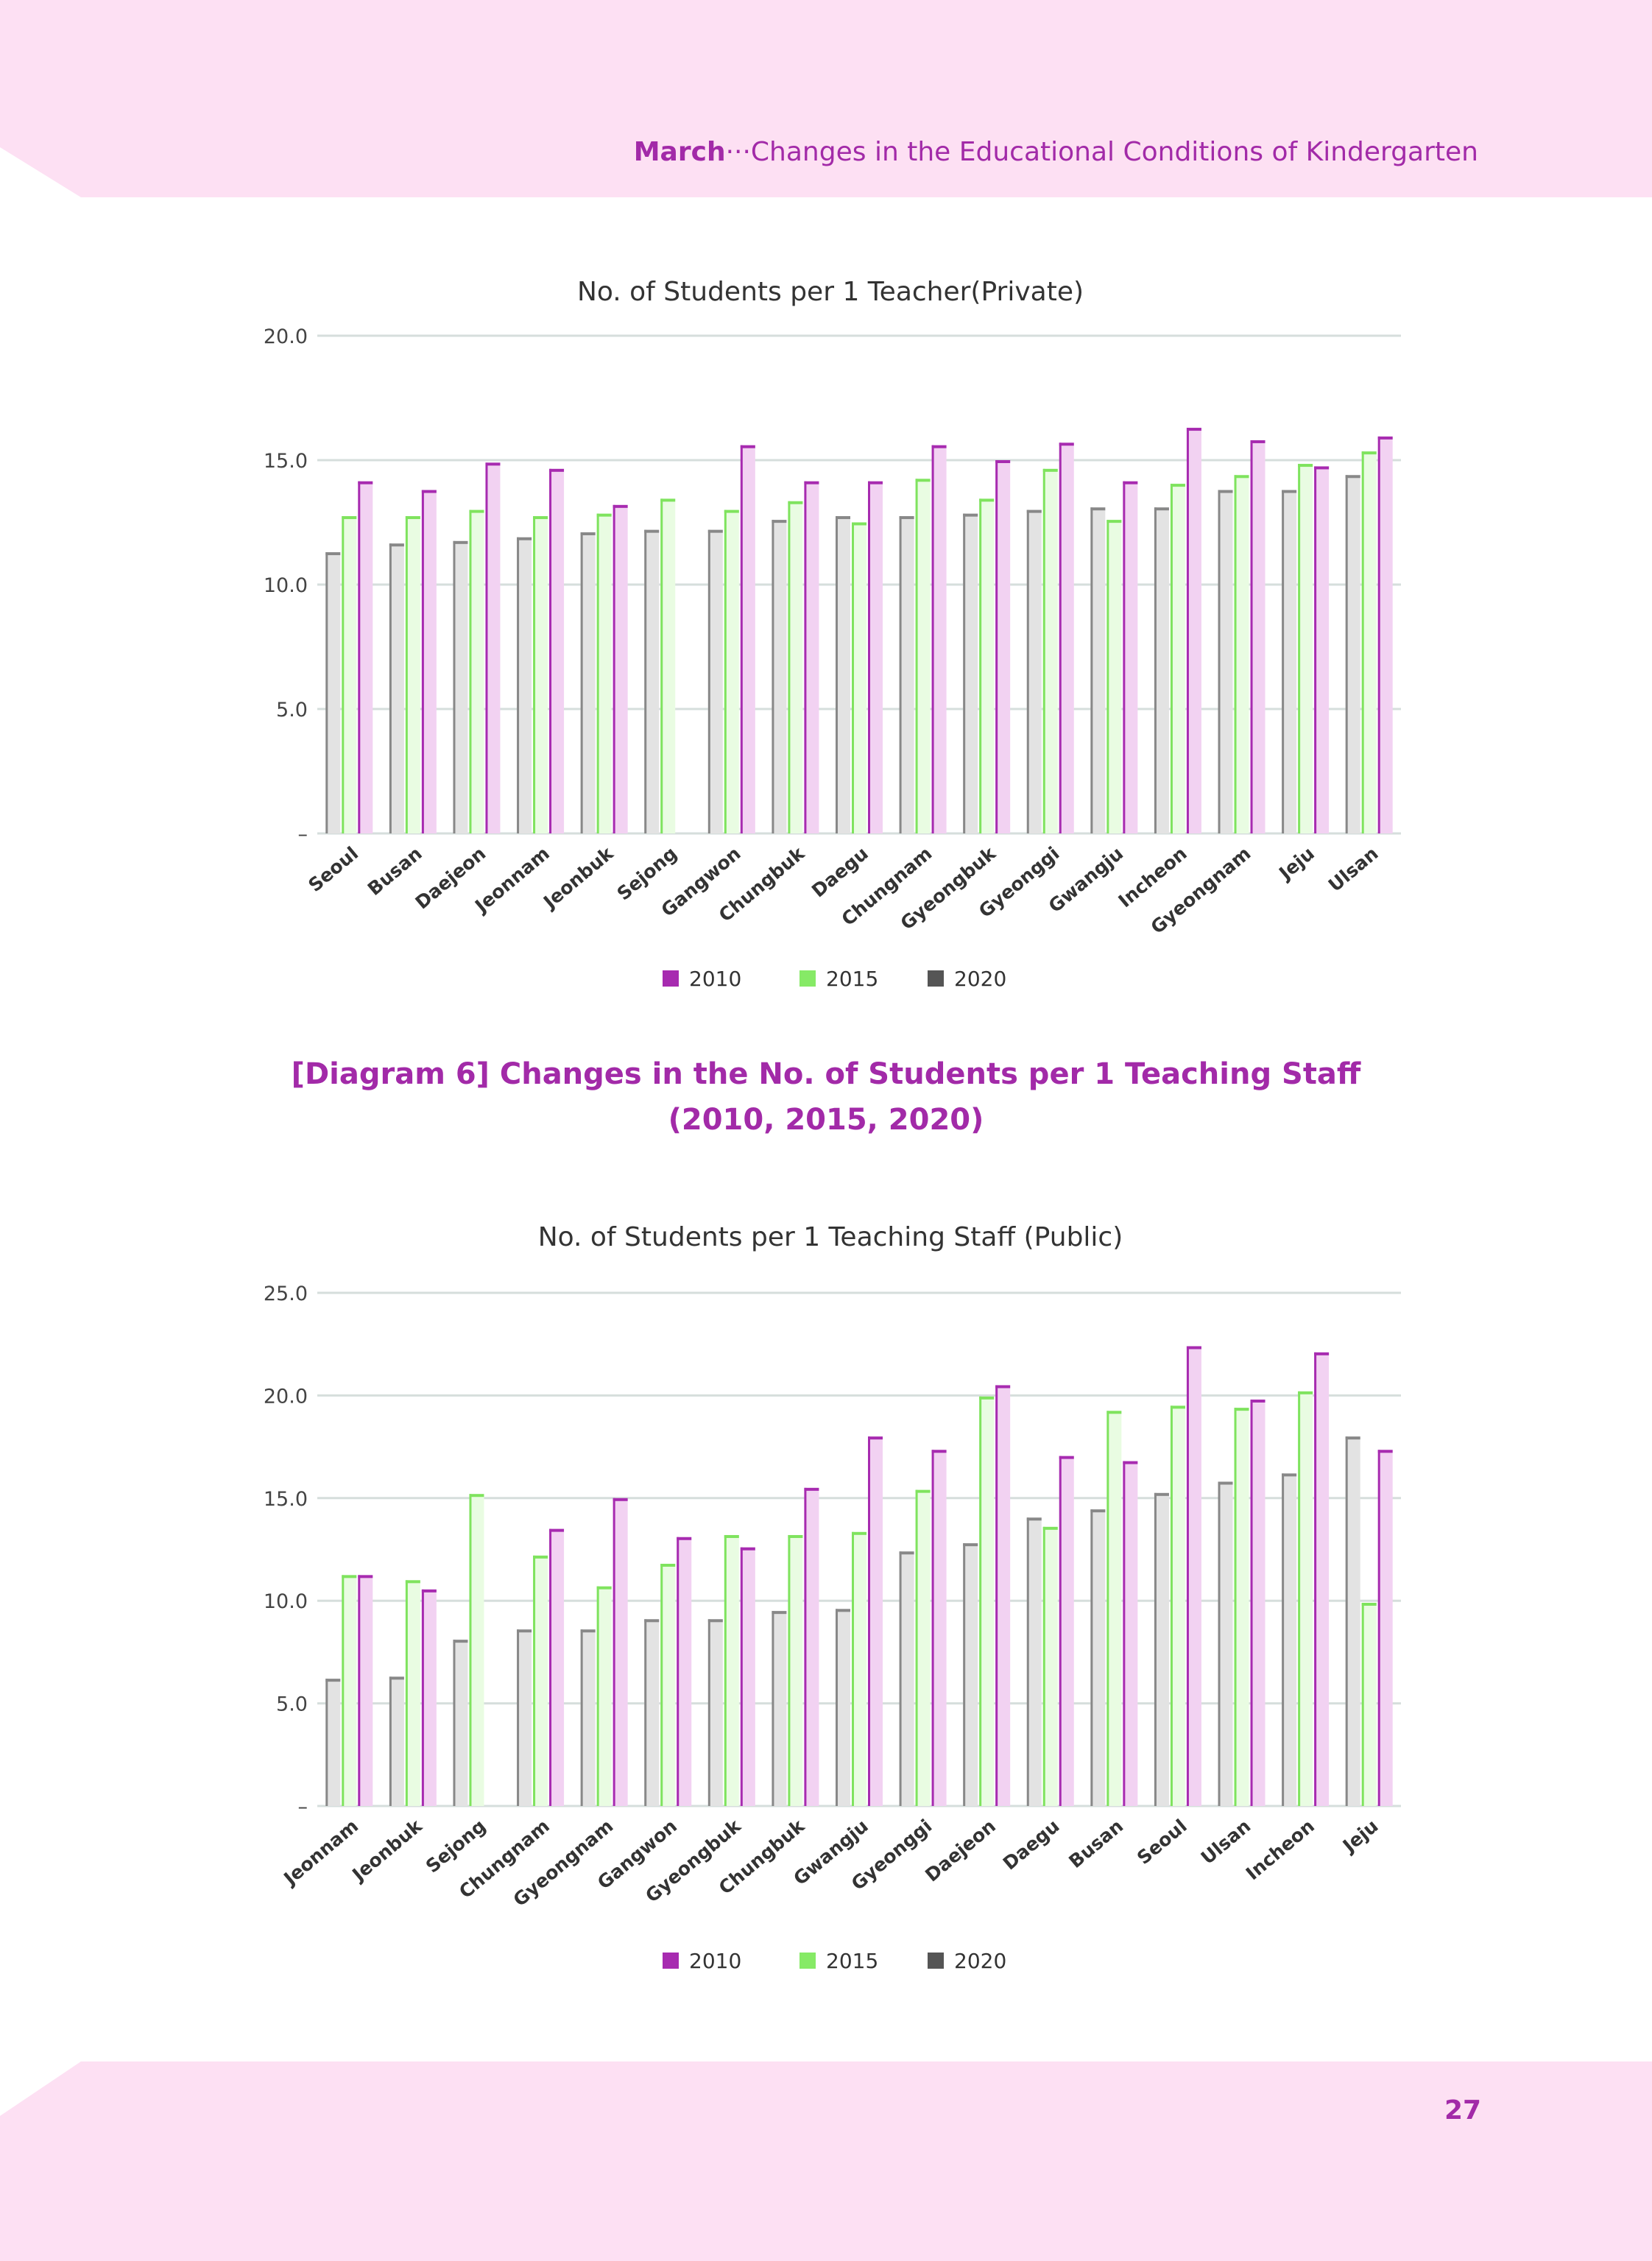 This screenshot has width=1652, height=2261. What do you see at coordinates (588, 1717) in the screenshot?
I see `bar-2020-gyeongnam` at bounding box center [588, 1717].